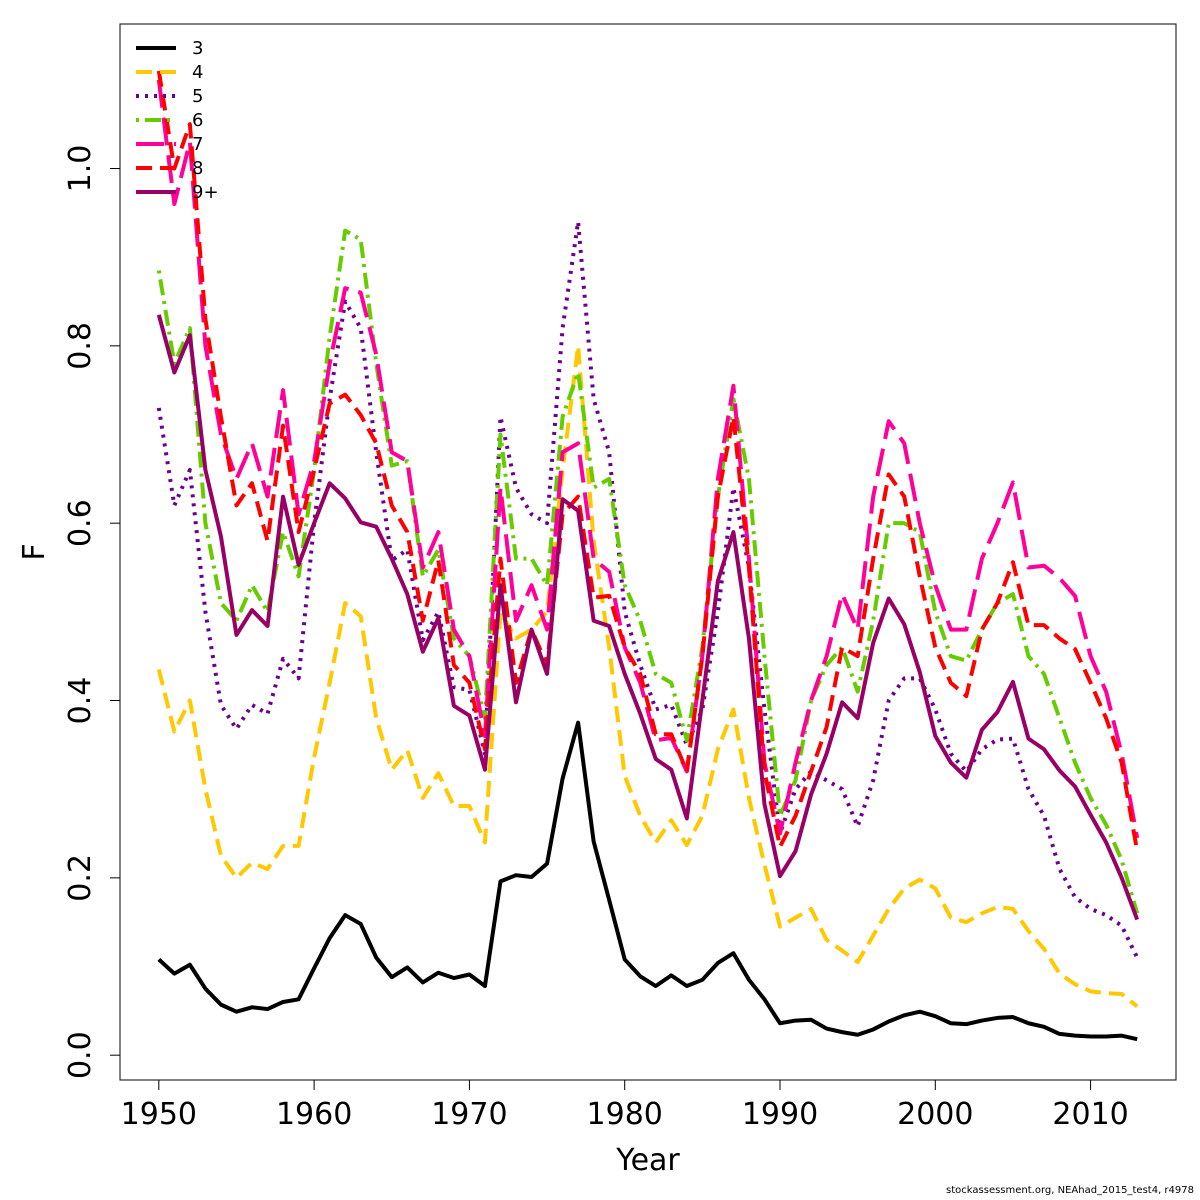  I want to click on y-tick-label: 0.0, so click(80, 1055).